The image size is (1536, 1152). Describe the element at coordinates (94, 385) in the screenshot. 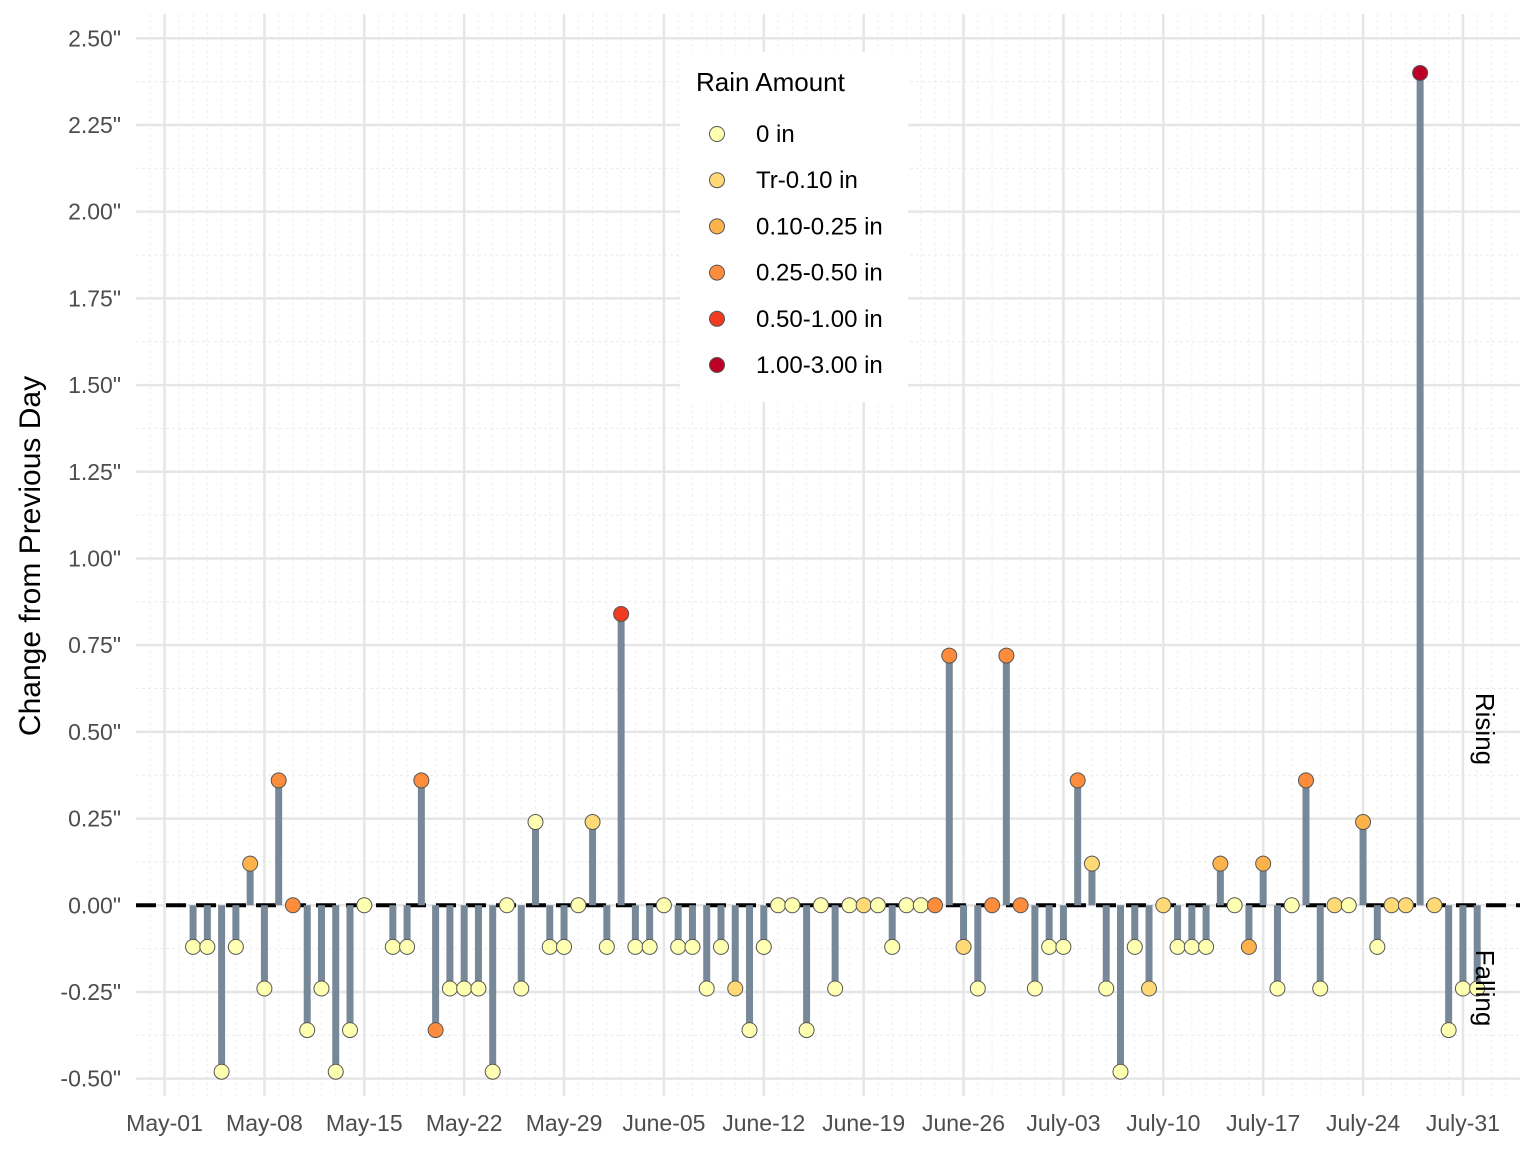

I see `y-tick-label: 1.50"` at that location.